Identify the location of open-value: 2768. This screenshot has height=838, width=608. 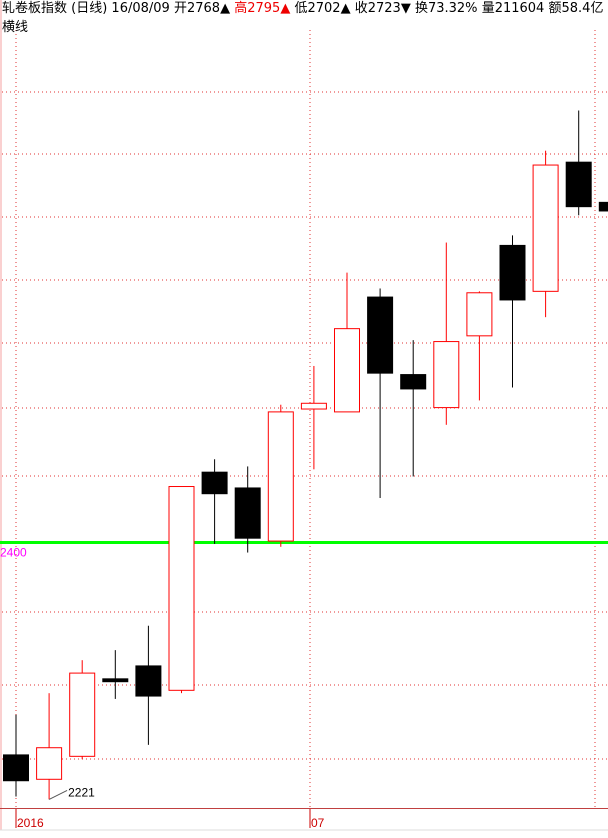
(203, 8).